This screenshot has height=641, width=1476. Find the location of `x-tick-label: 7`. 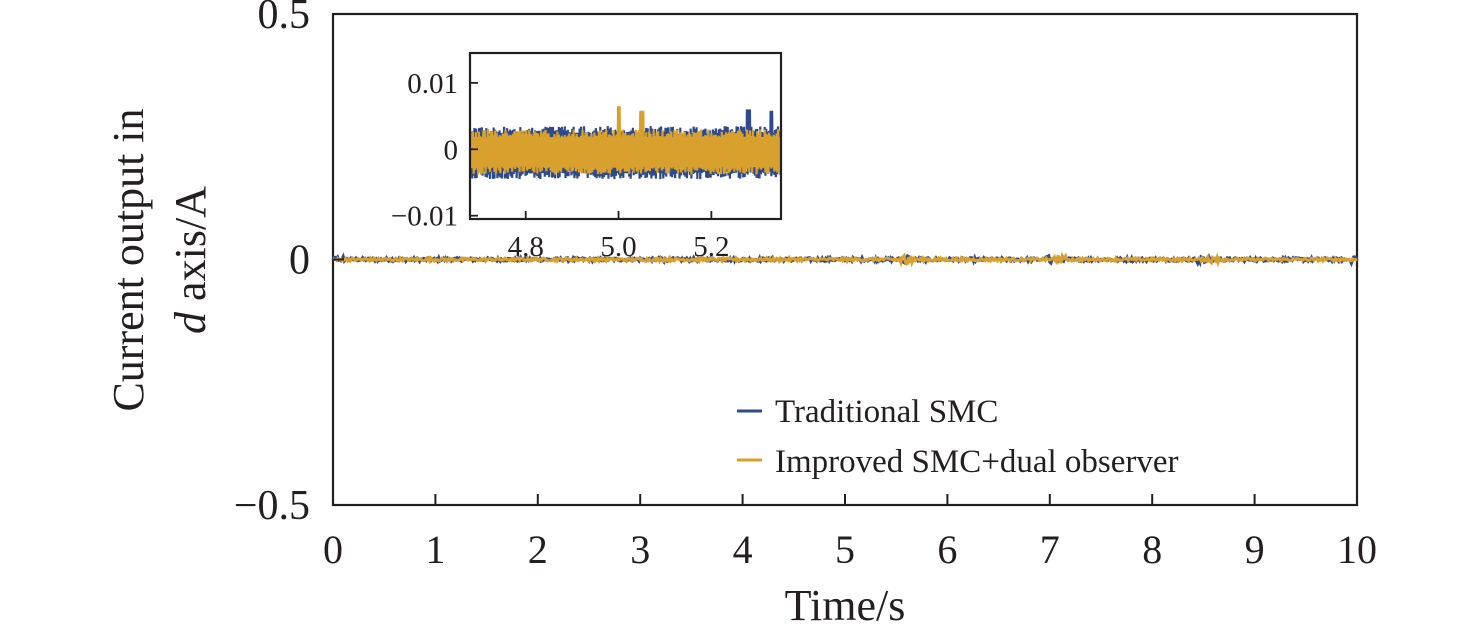

x-tick-label: 7 is located at coordinates (1050, 549).